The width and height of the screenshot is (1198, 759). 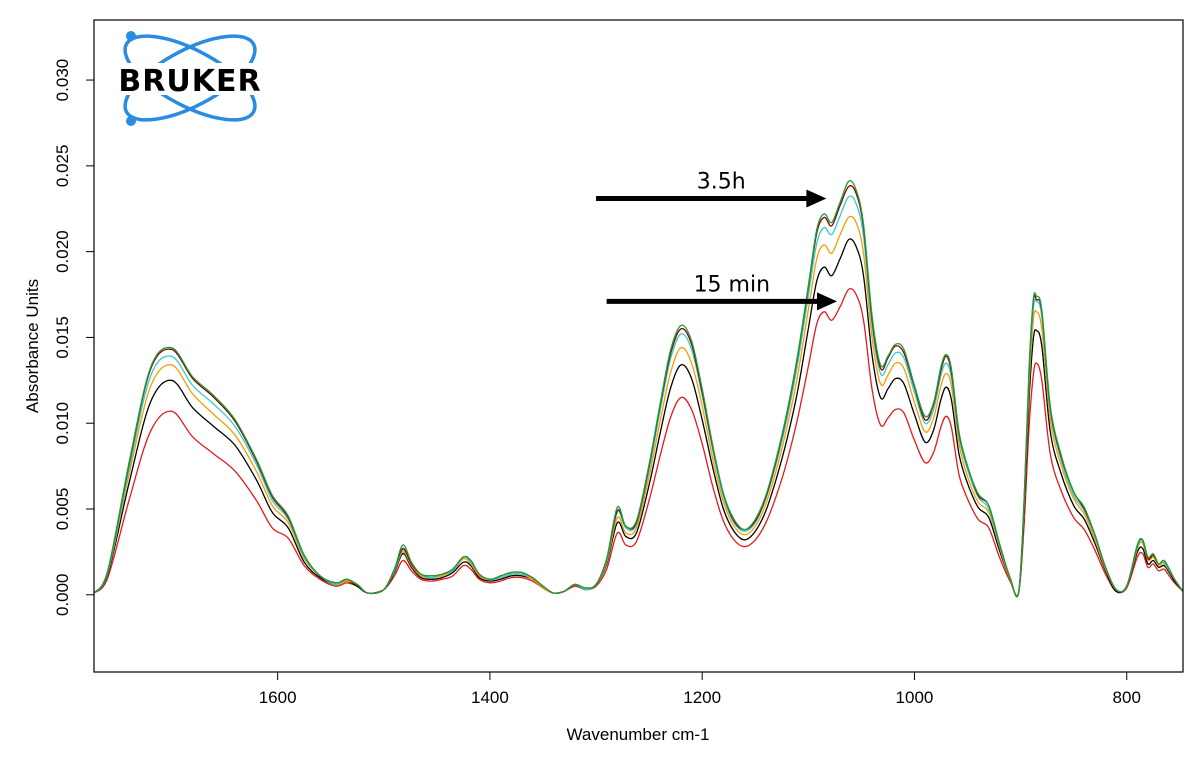 I want to click on y-tick-label: 0.015, so click(x=62, y=337).